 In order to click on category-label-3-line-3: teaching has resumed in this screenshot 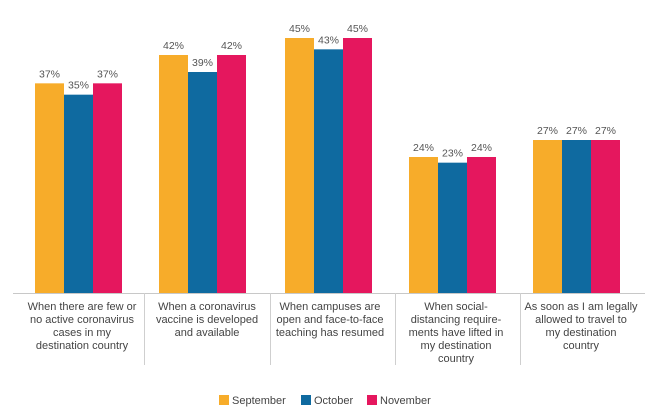, I will do `click(330, 333)`.